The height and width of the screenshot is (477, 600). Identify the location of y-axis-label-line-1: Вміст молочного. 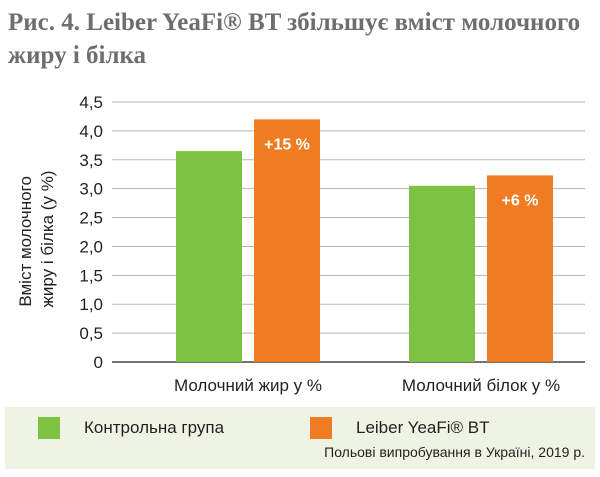
(25, 241).